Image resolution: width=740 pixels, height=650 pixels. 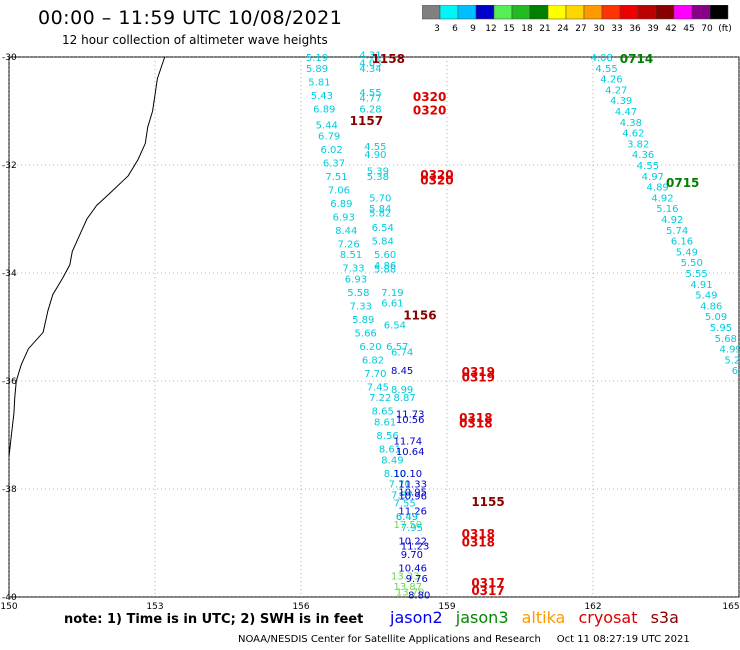 I want to click on colorbar-label: (ft), so click(x=725, y=28).